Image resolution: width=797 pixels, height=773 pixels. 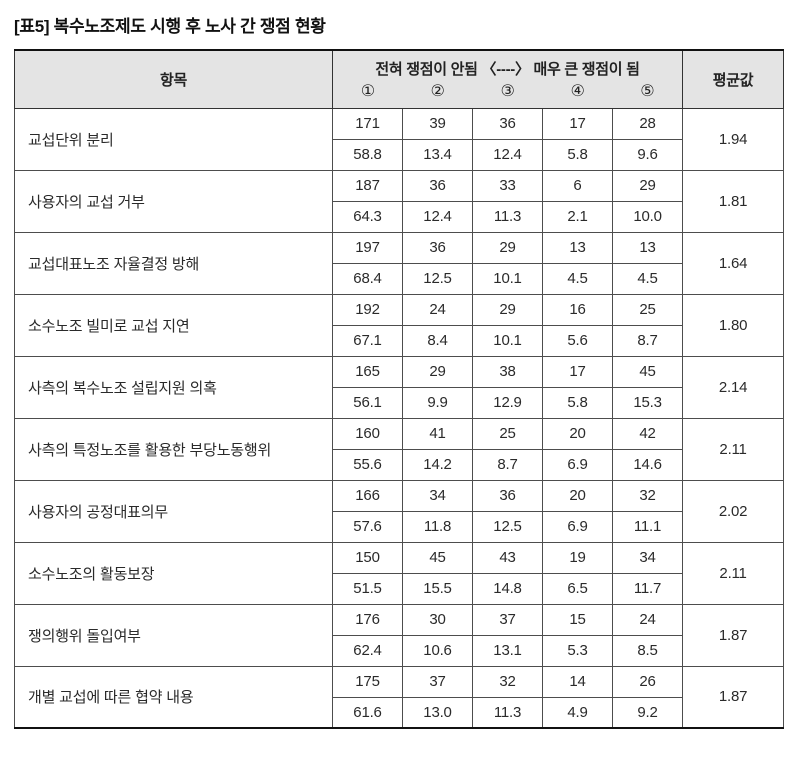 I want to click on table-row-counts: 교섭단위 분리 171 39 36 17 28 1.94, so click(x=399, y=139).